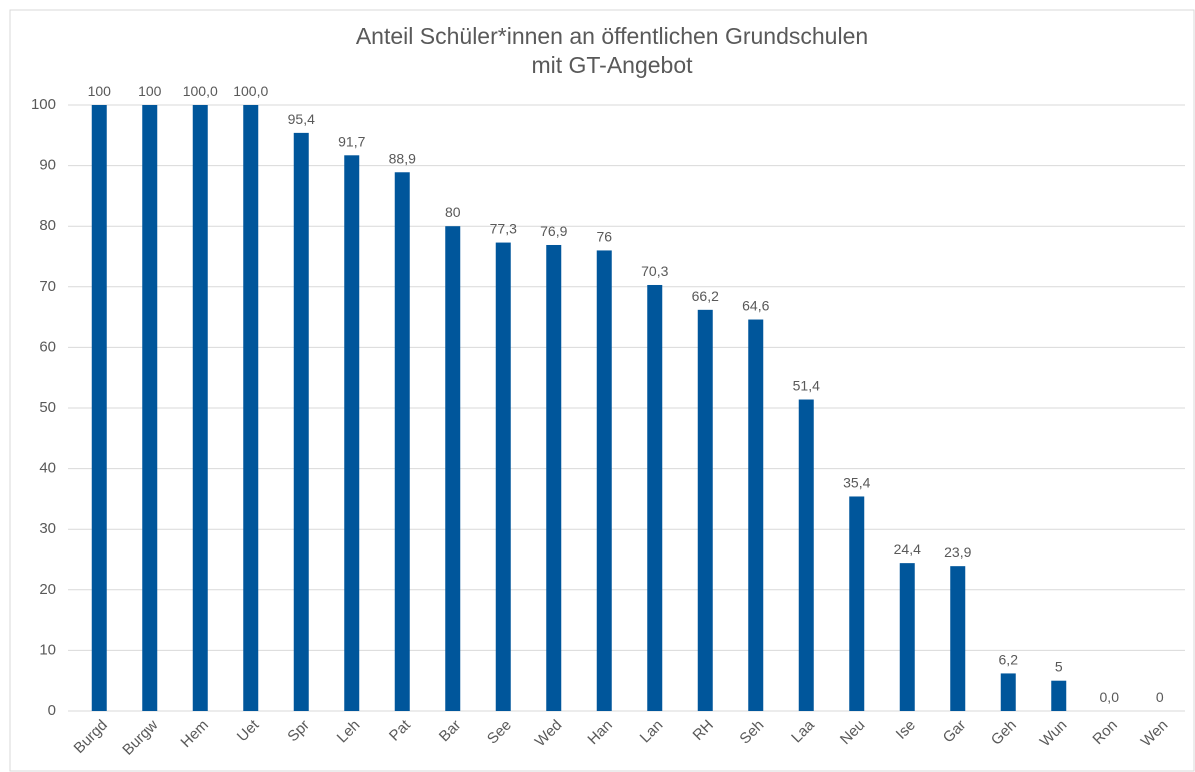 This screenshot has width=1195, height=772. I want to click on value-label: 23,9, so click(957, 552).